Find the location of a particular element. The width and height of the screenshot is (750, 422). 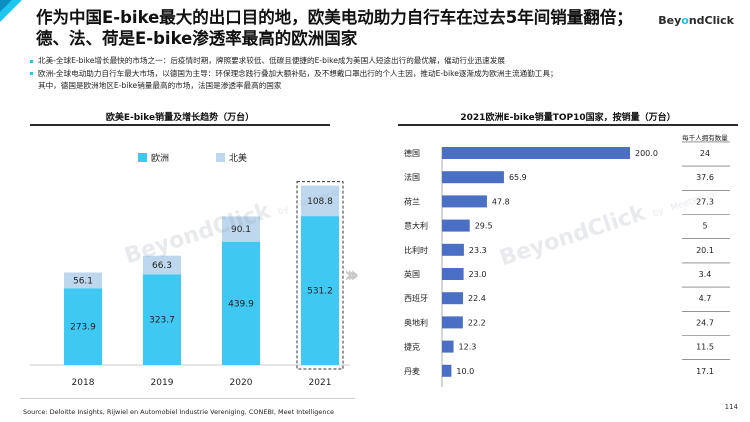

country-value-label: 23.3 is located at coordinates (478, 250).